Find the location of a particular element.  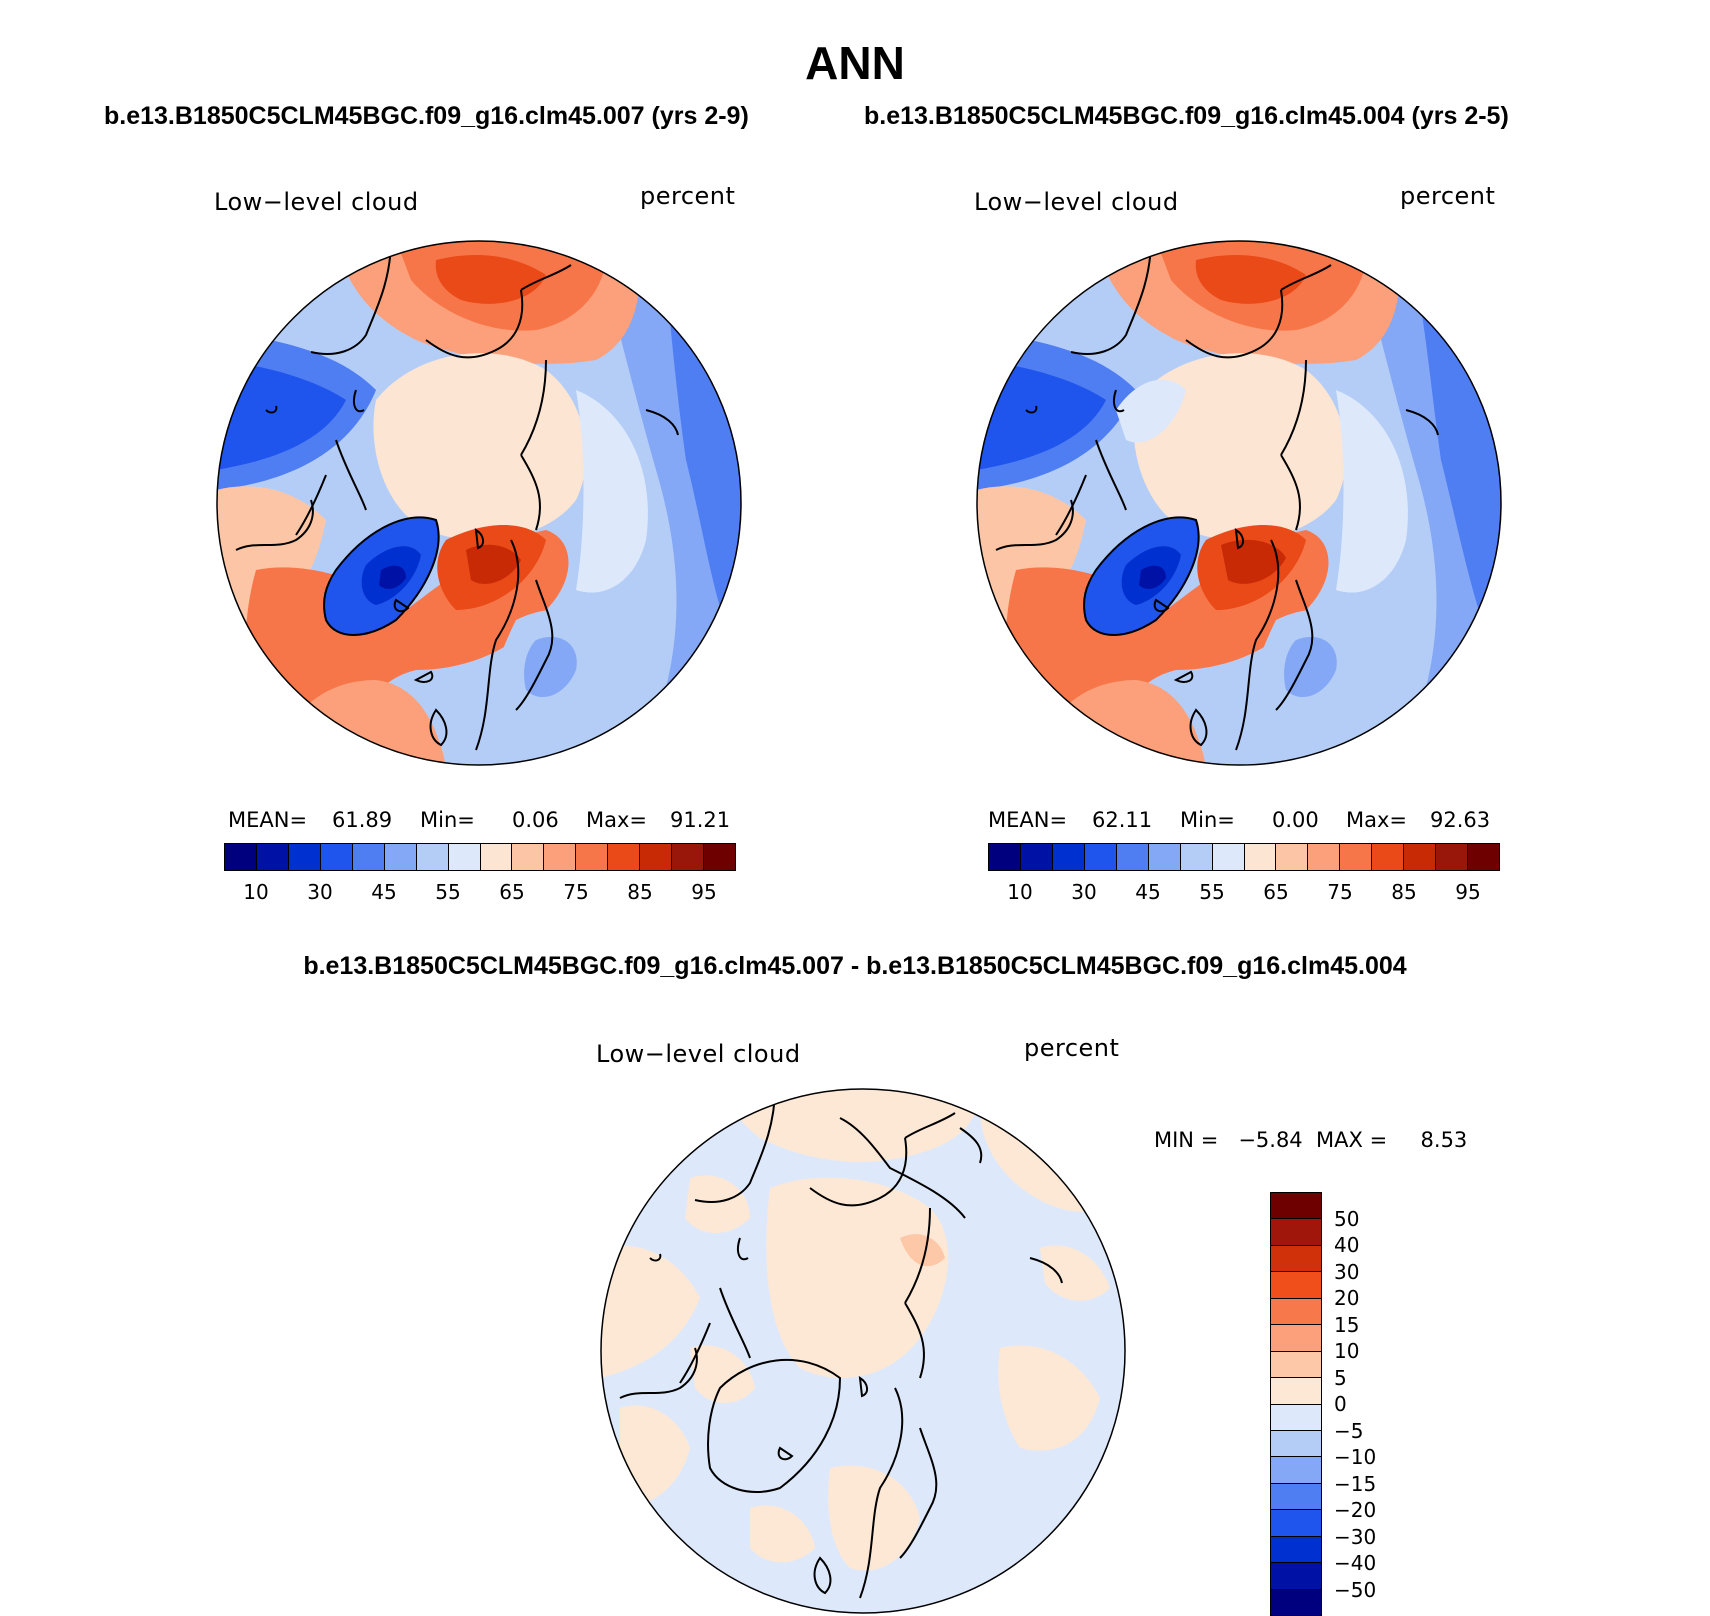

diff-colorbar is located at coordinates (1296, 1404).